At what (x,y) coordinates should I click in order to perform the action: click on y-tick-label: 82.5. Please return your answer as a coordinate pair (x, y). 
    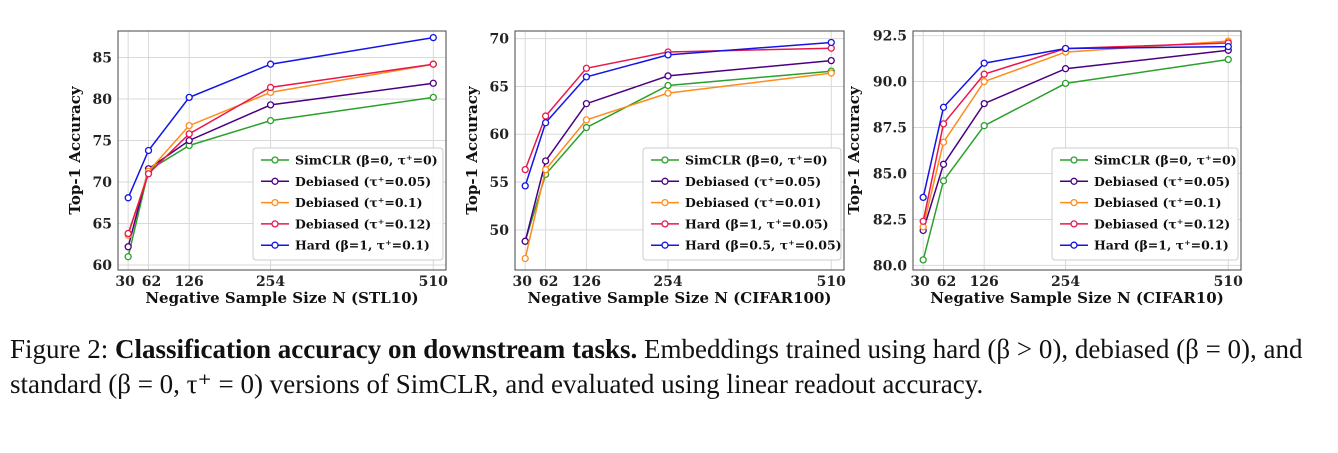
    Looking at the image, I should click on (890, 220).